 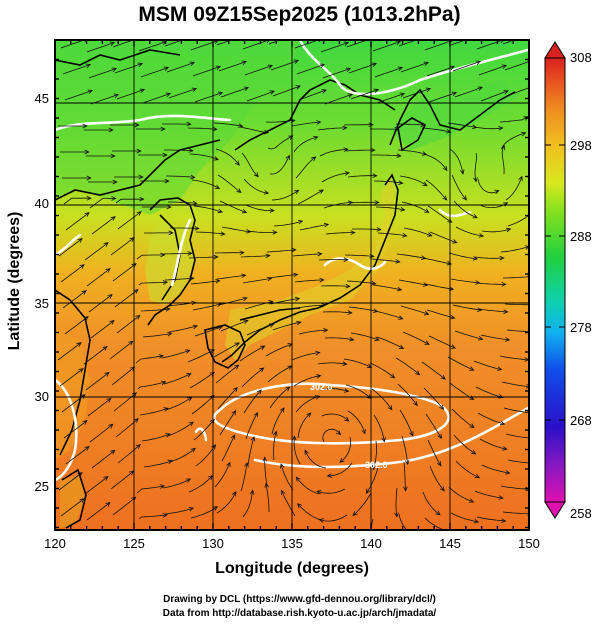 I want to click on x-axis-label: Longitude (degrees), so click(x=292, y=568).